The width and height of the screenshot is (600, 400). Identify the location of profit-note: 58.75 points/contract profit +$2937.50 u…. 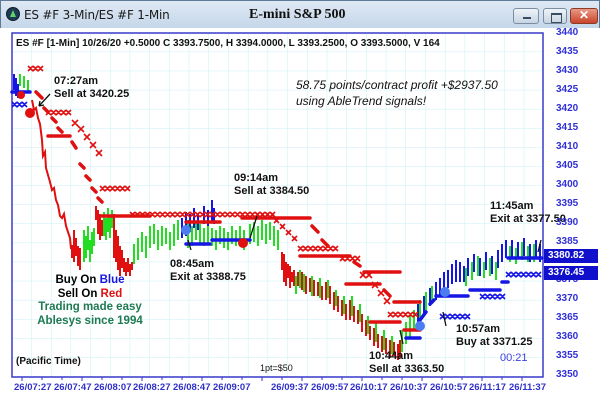
(397, 93).